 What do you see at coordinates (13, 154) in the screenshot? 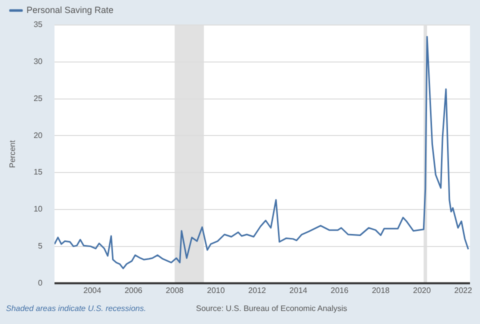
I see `y-axis-title: Percent` at bounding box center [13, 154].